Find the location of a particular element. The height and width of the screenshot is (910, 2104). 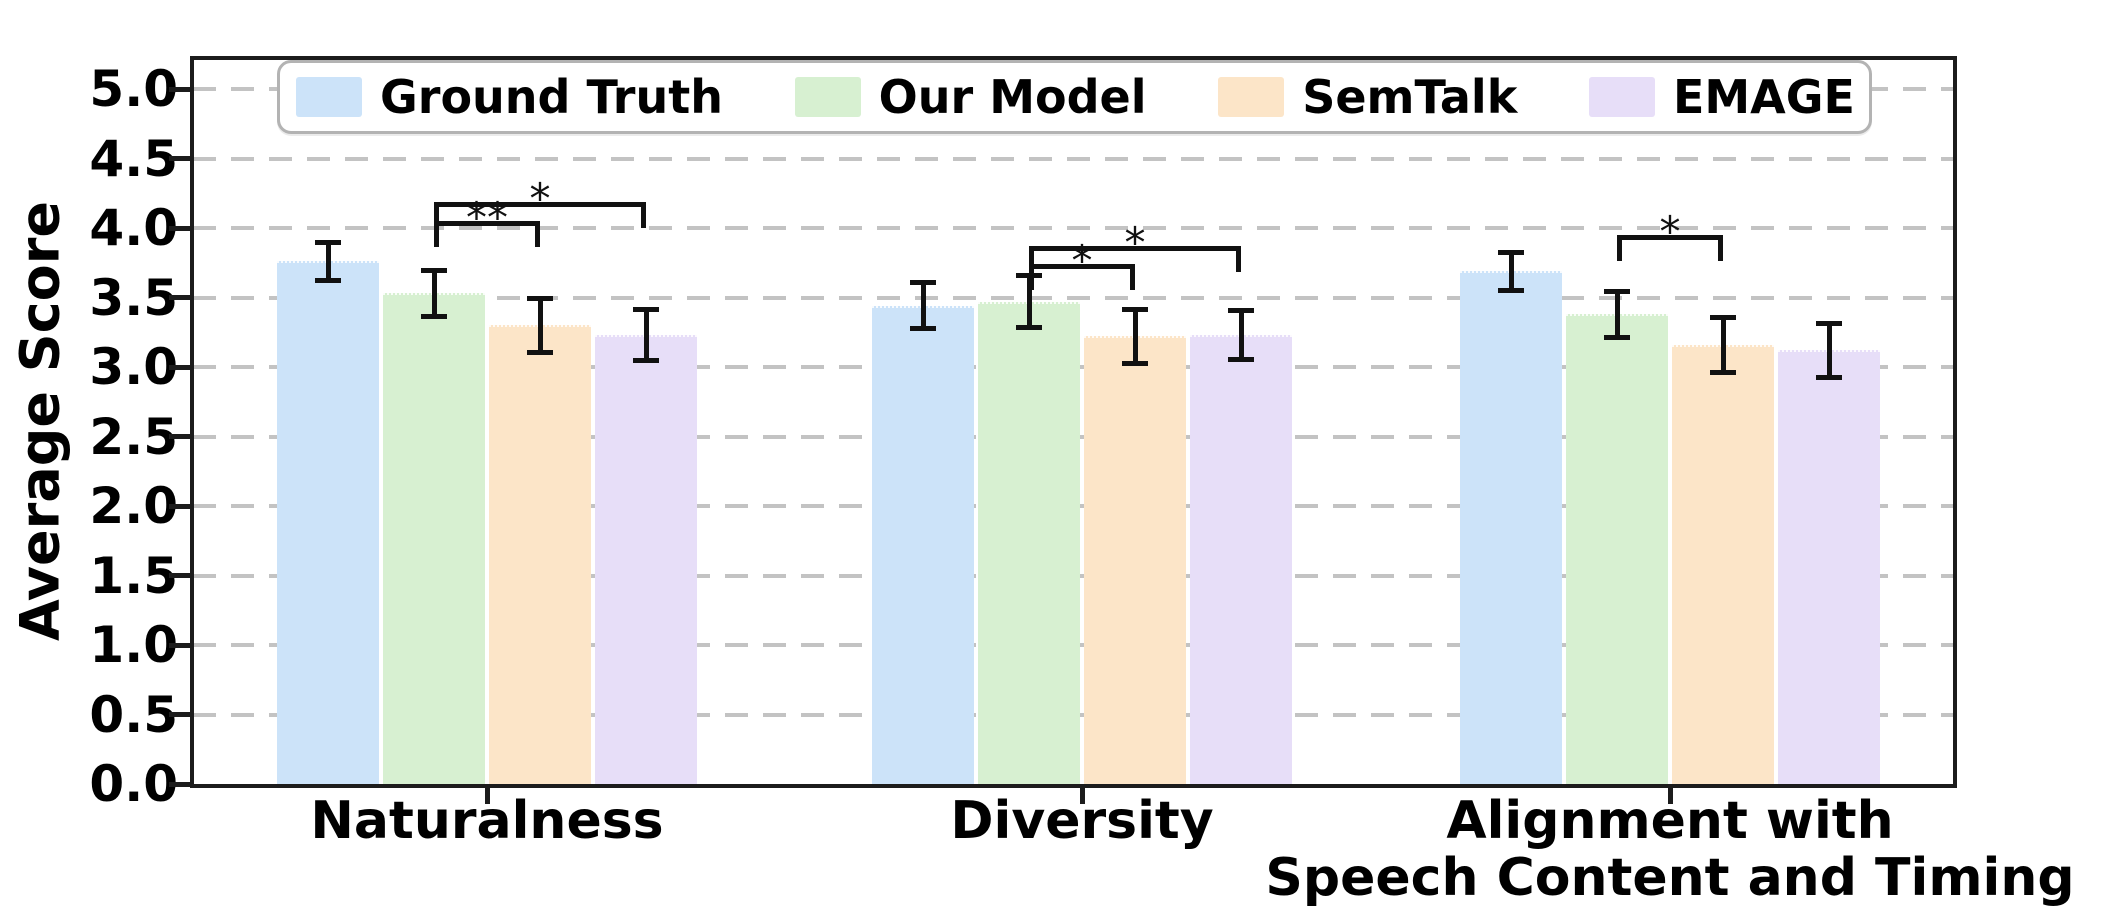

y-tick-label-0.5: 0.5 is located at coordinates (133, 714).